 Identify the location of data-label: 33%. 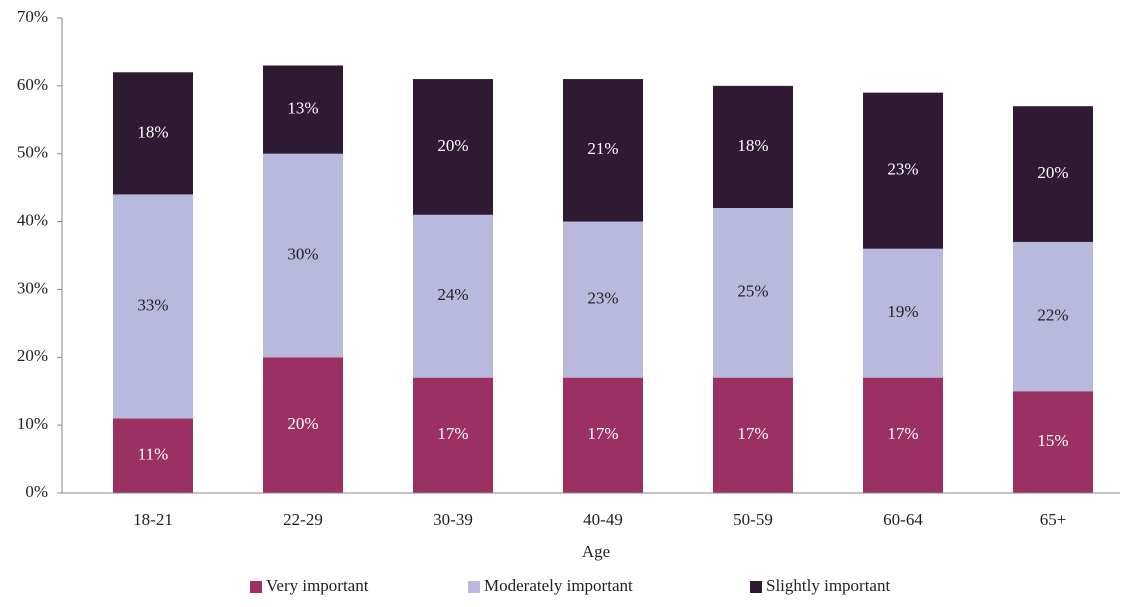
(152, 304).